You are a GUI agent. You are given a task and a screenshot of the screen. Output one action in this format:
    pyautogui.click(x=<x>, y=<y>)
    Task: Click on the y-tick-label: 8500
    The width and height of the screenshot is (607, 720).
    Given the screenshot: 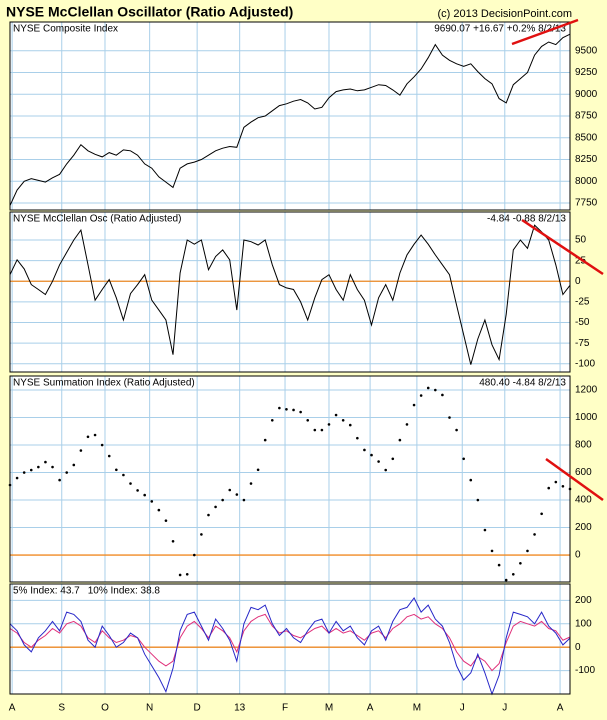 What is the action you would take?
    pyautogui.click(x=586, y=137)
    